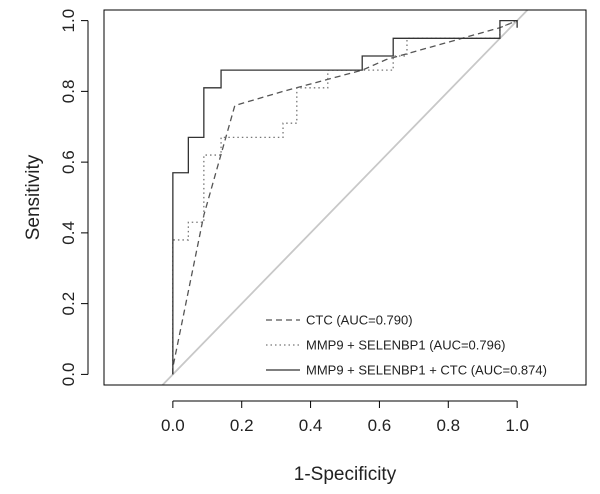  I want to click on legend-label: CTC (AUC=0.790), so click(359, 320).